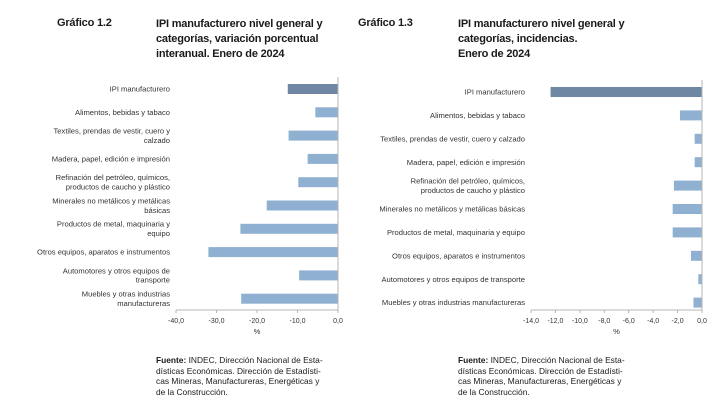 The width and height of the screenshot is (719, 418). I want to click on figure-title-1-line: categorías, variación porcentual, so click(237, 39).